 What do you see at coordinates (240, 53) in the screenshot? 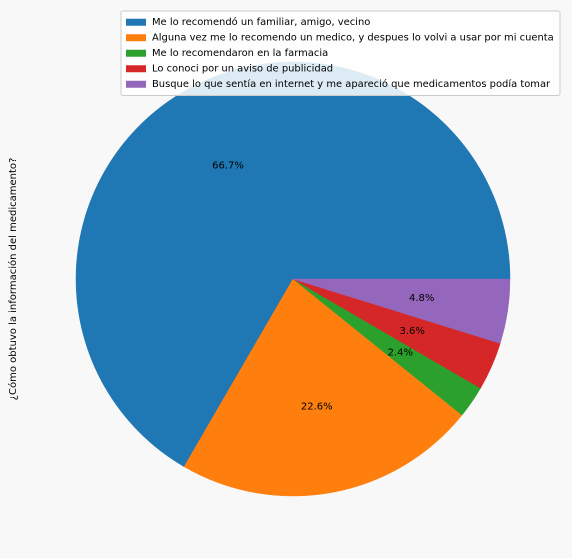
I see `legend-label-3: Me lo recomendaron en la farmacia` at bounding box center [240, 53].